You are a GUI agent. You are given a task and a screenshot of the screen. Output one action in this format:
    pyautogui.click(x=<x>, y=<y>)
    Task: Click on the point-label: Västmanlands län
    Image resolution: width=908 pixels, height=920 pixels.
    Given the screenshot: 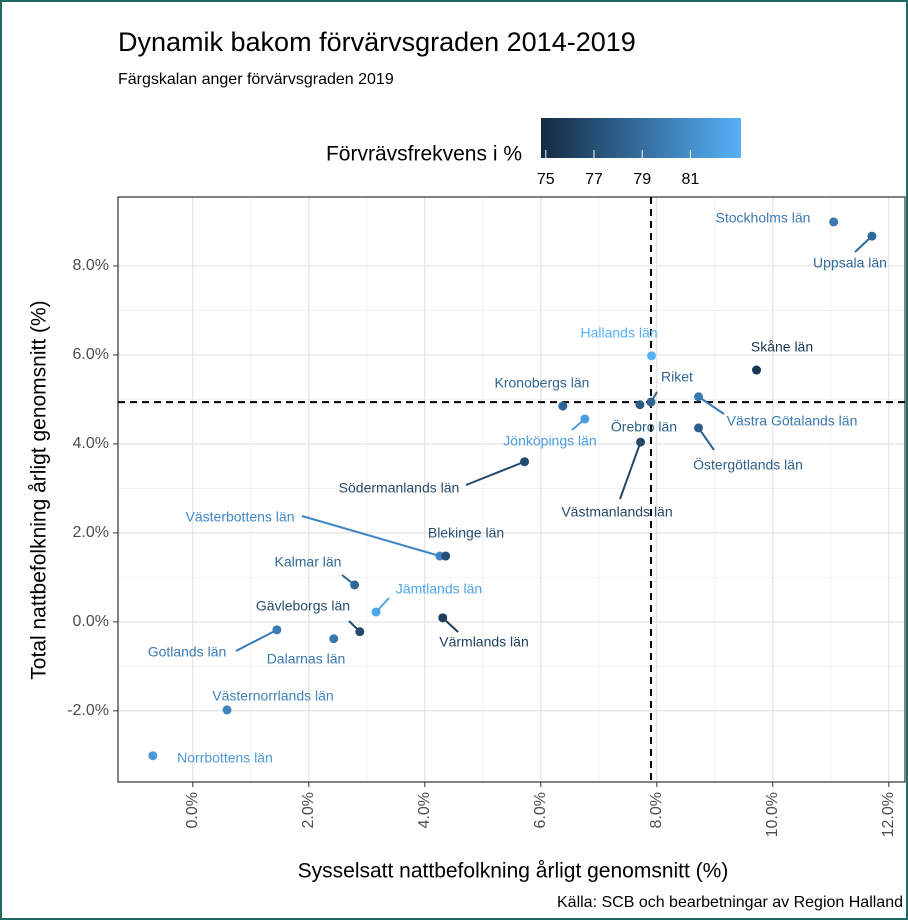 What is the action you would take?
    pyautogui.click(x=616, y=512)
    